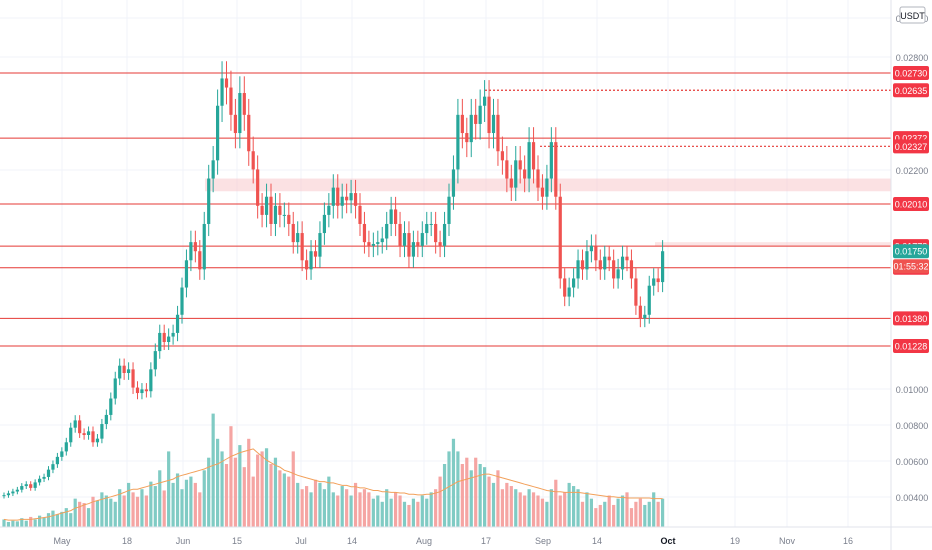 The width and height of the screenshot is (932, 550). I want to click on level-price-tag: 0.02010, so click(911, 204).